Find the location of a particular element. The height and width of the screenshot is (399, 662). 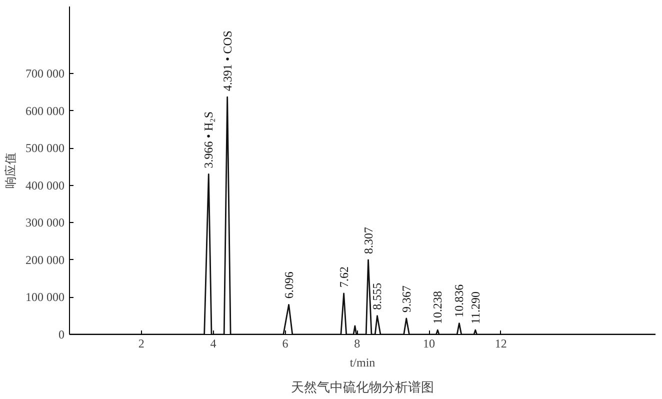

x-tick-label: 6 is located at coordinates (285, 343).